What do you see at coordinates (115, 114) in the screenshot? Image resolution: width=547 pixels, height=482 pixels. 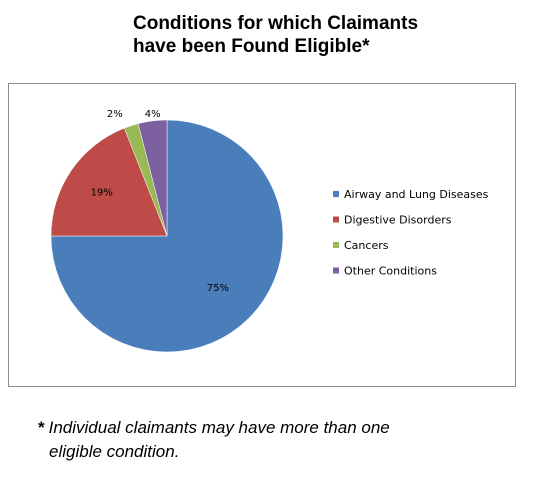 I see `data-label: 2%` at bounding box center [115, 114].